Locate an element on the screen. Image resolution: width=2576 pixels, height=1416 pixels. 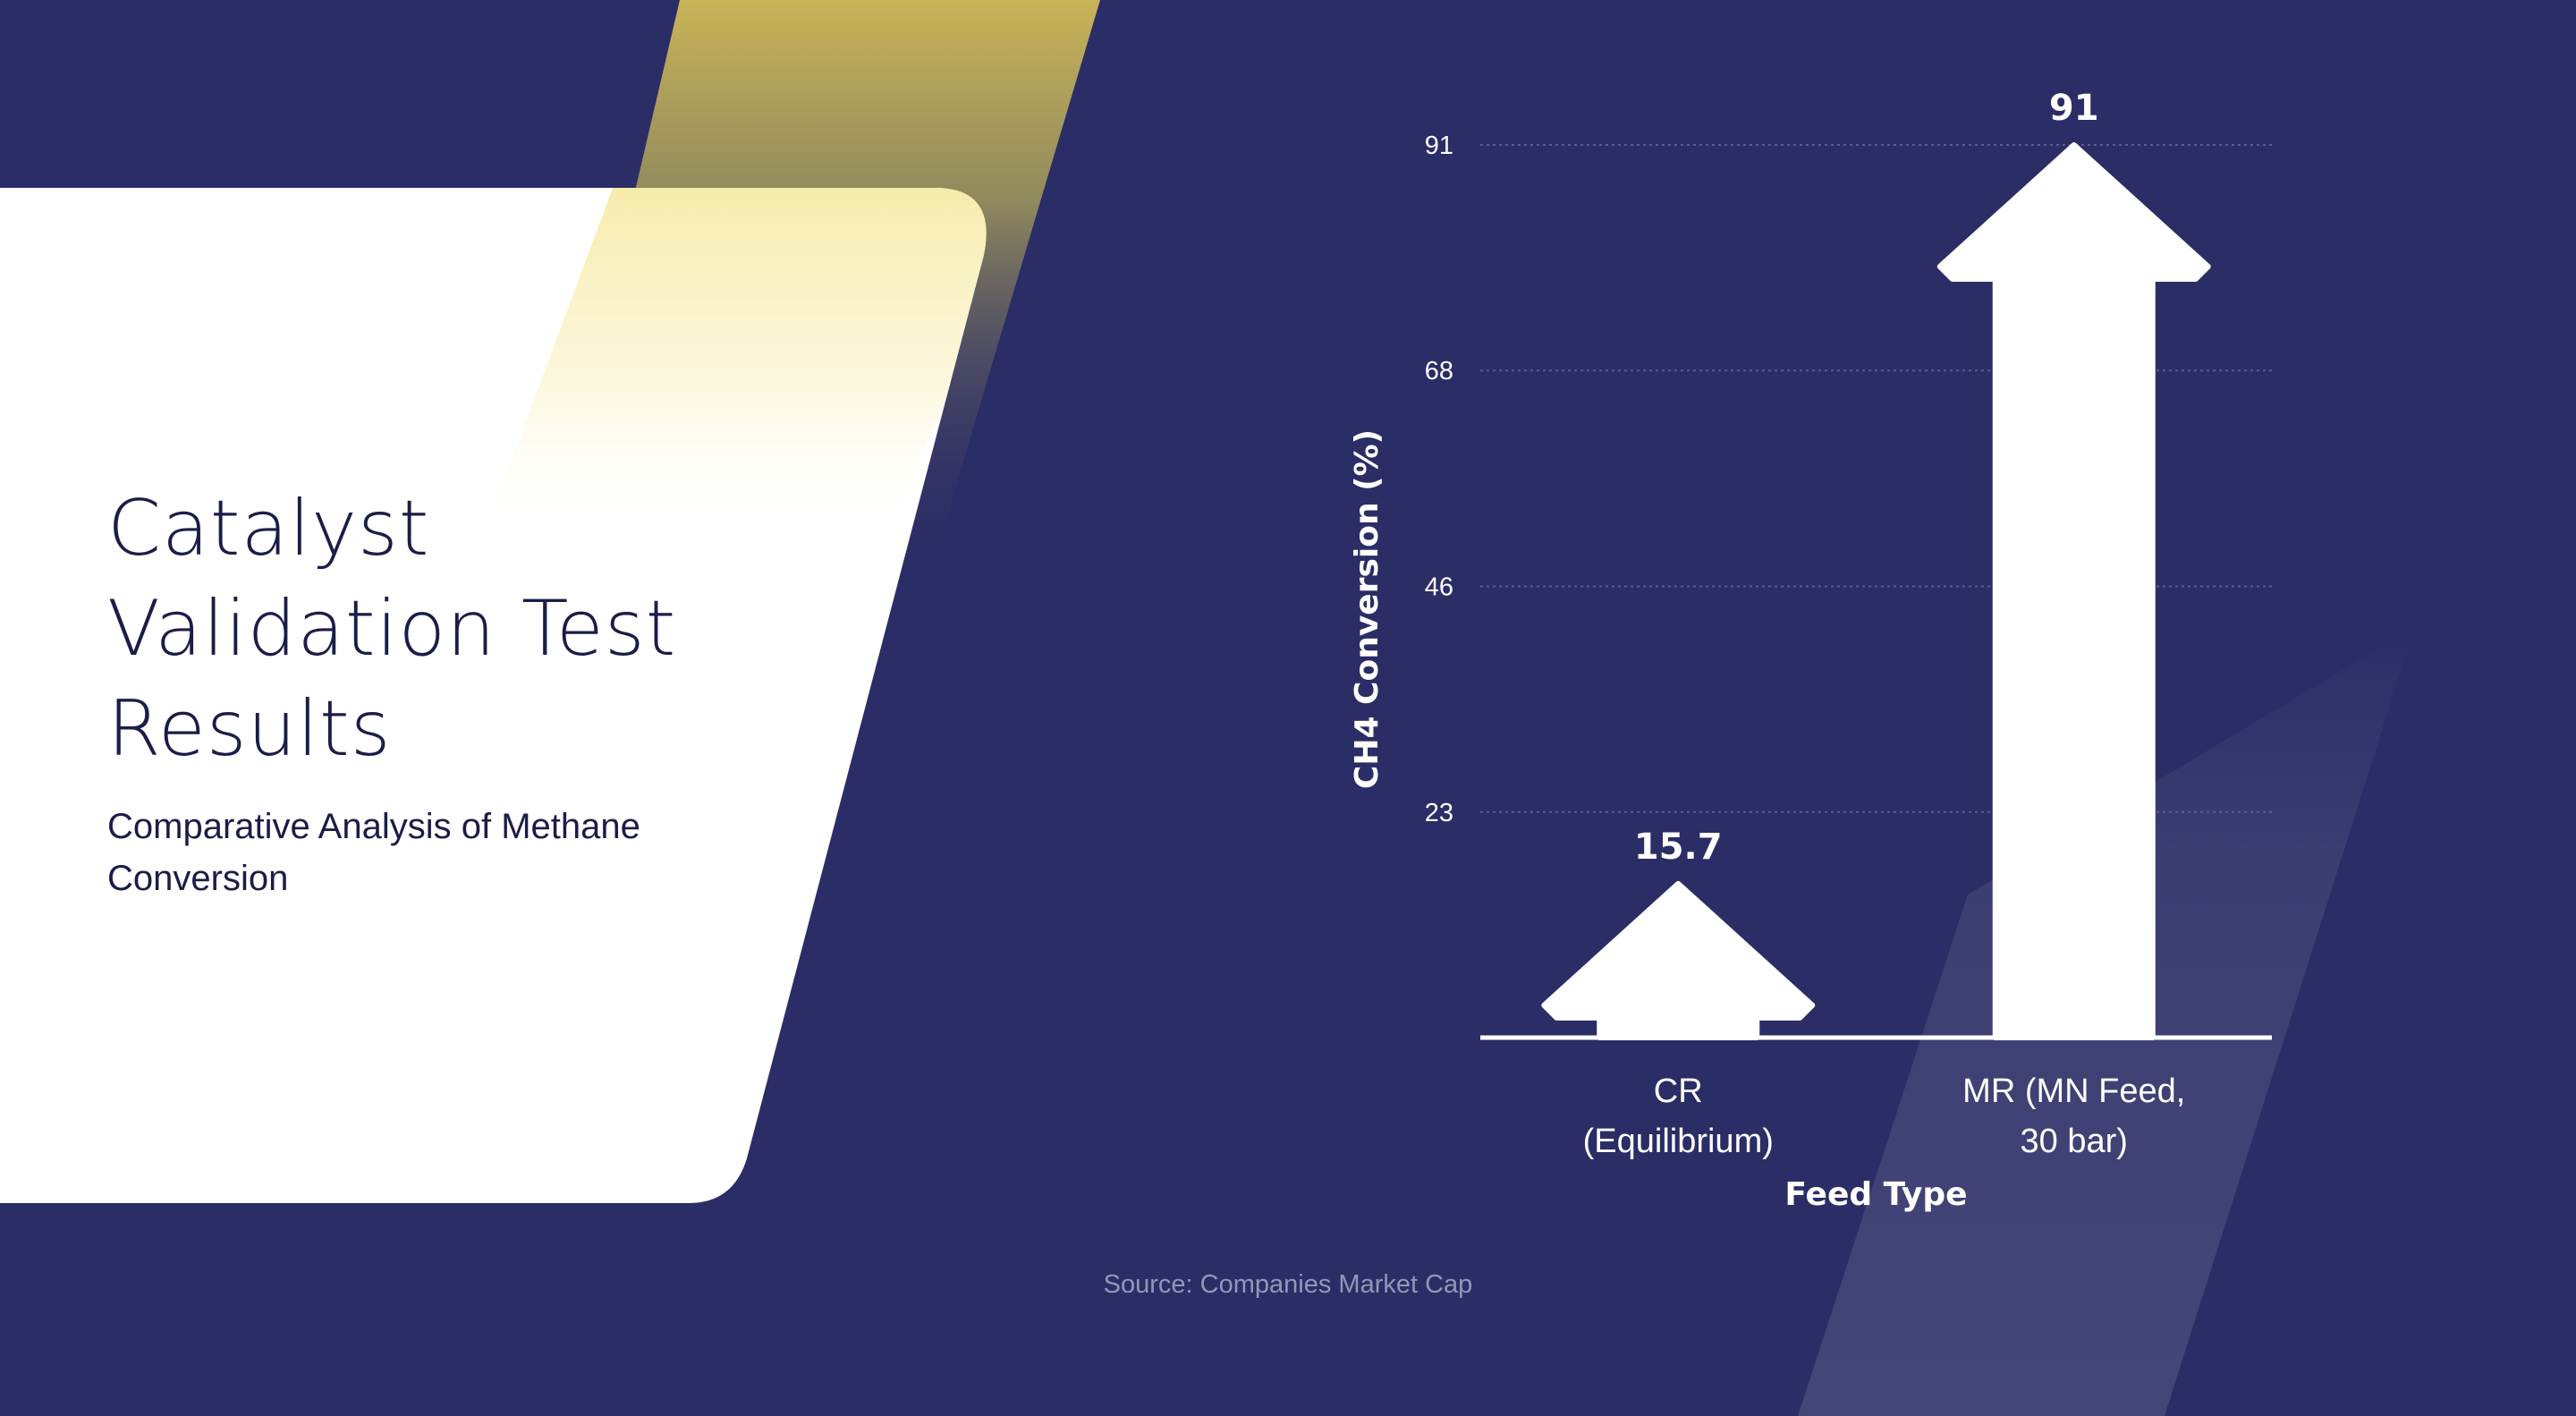
y-tick-label: 91 is located at coordinates (1439, 145).